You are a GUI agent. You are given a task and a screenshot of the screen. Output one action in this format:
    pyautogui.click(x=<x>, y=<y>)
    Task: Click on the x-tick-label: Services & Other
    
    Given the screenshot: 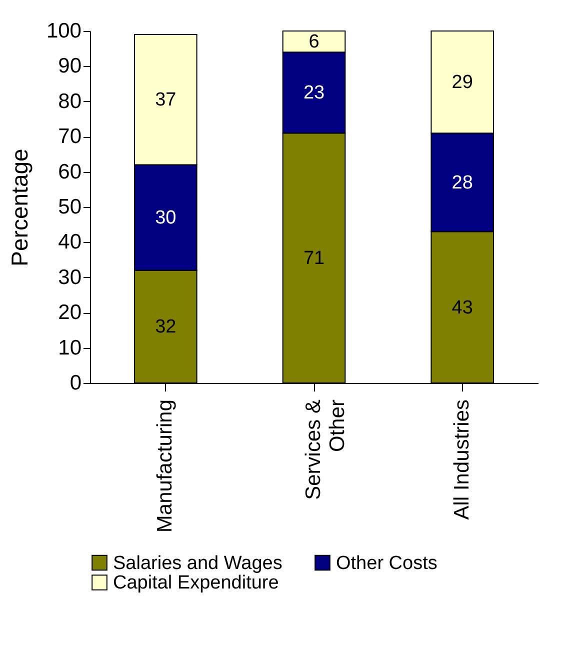 What is the action you would take?
    pyautogui.click(x=325, y=450)
    